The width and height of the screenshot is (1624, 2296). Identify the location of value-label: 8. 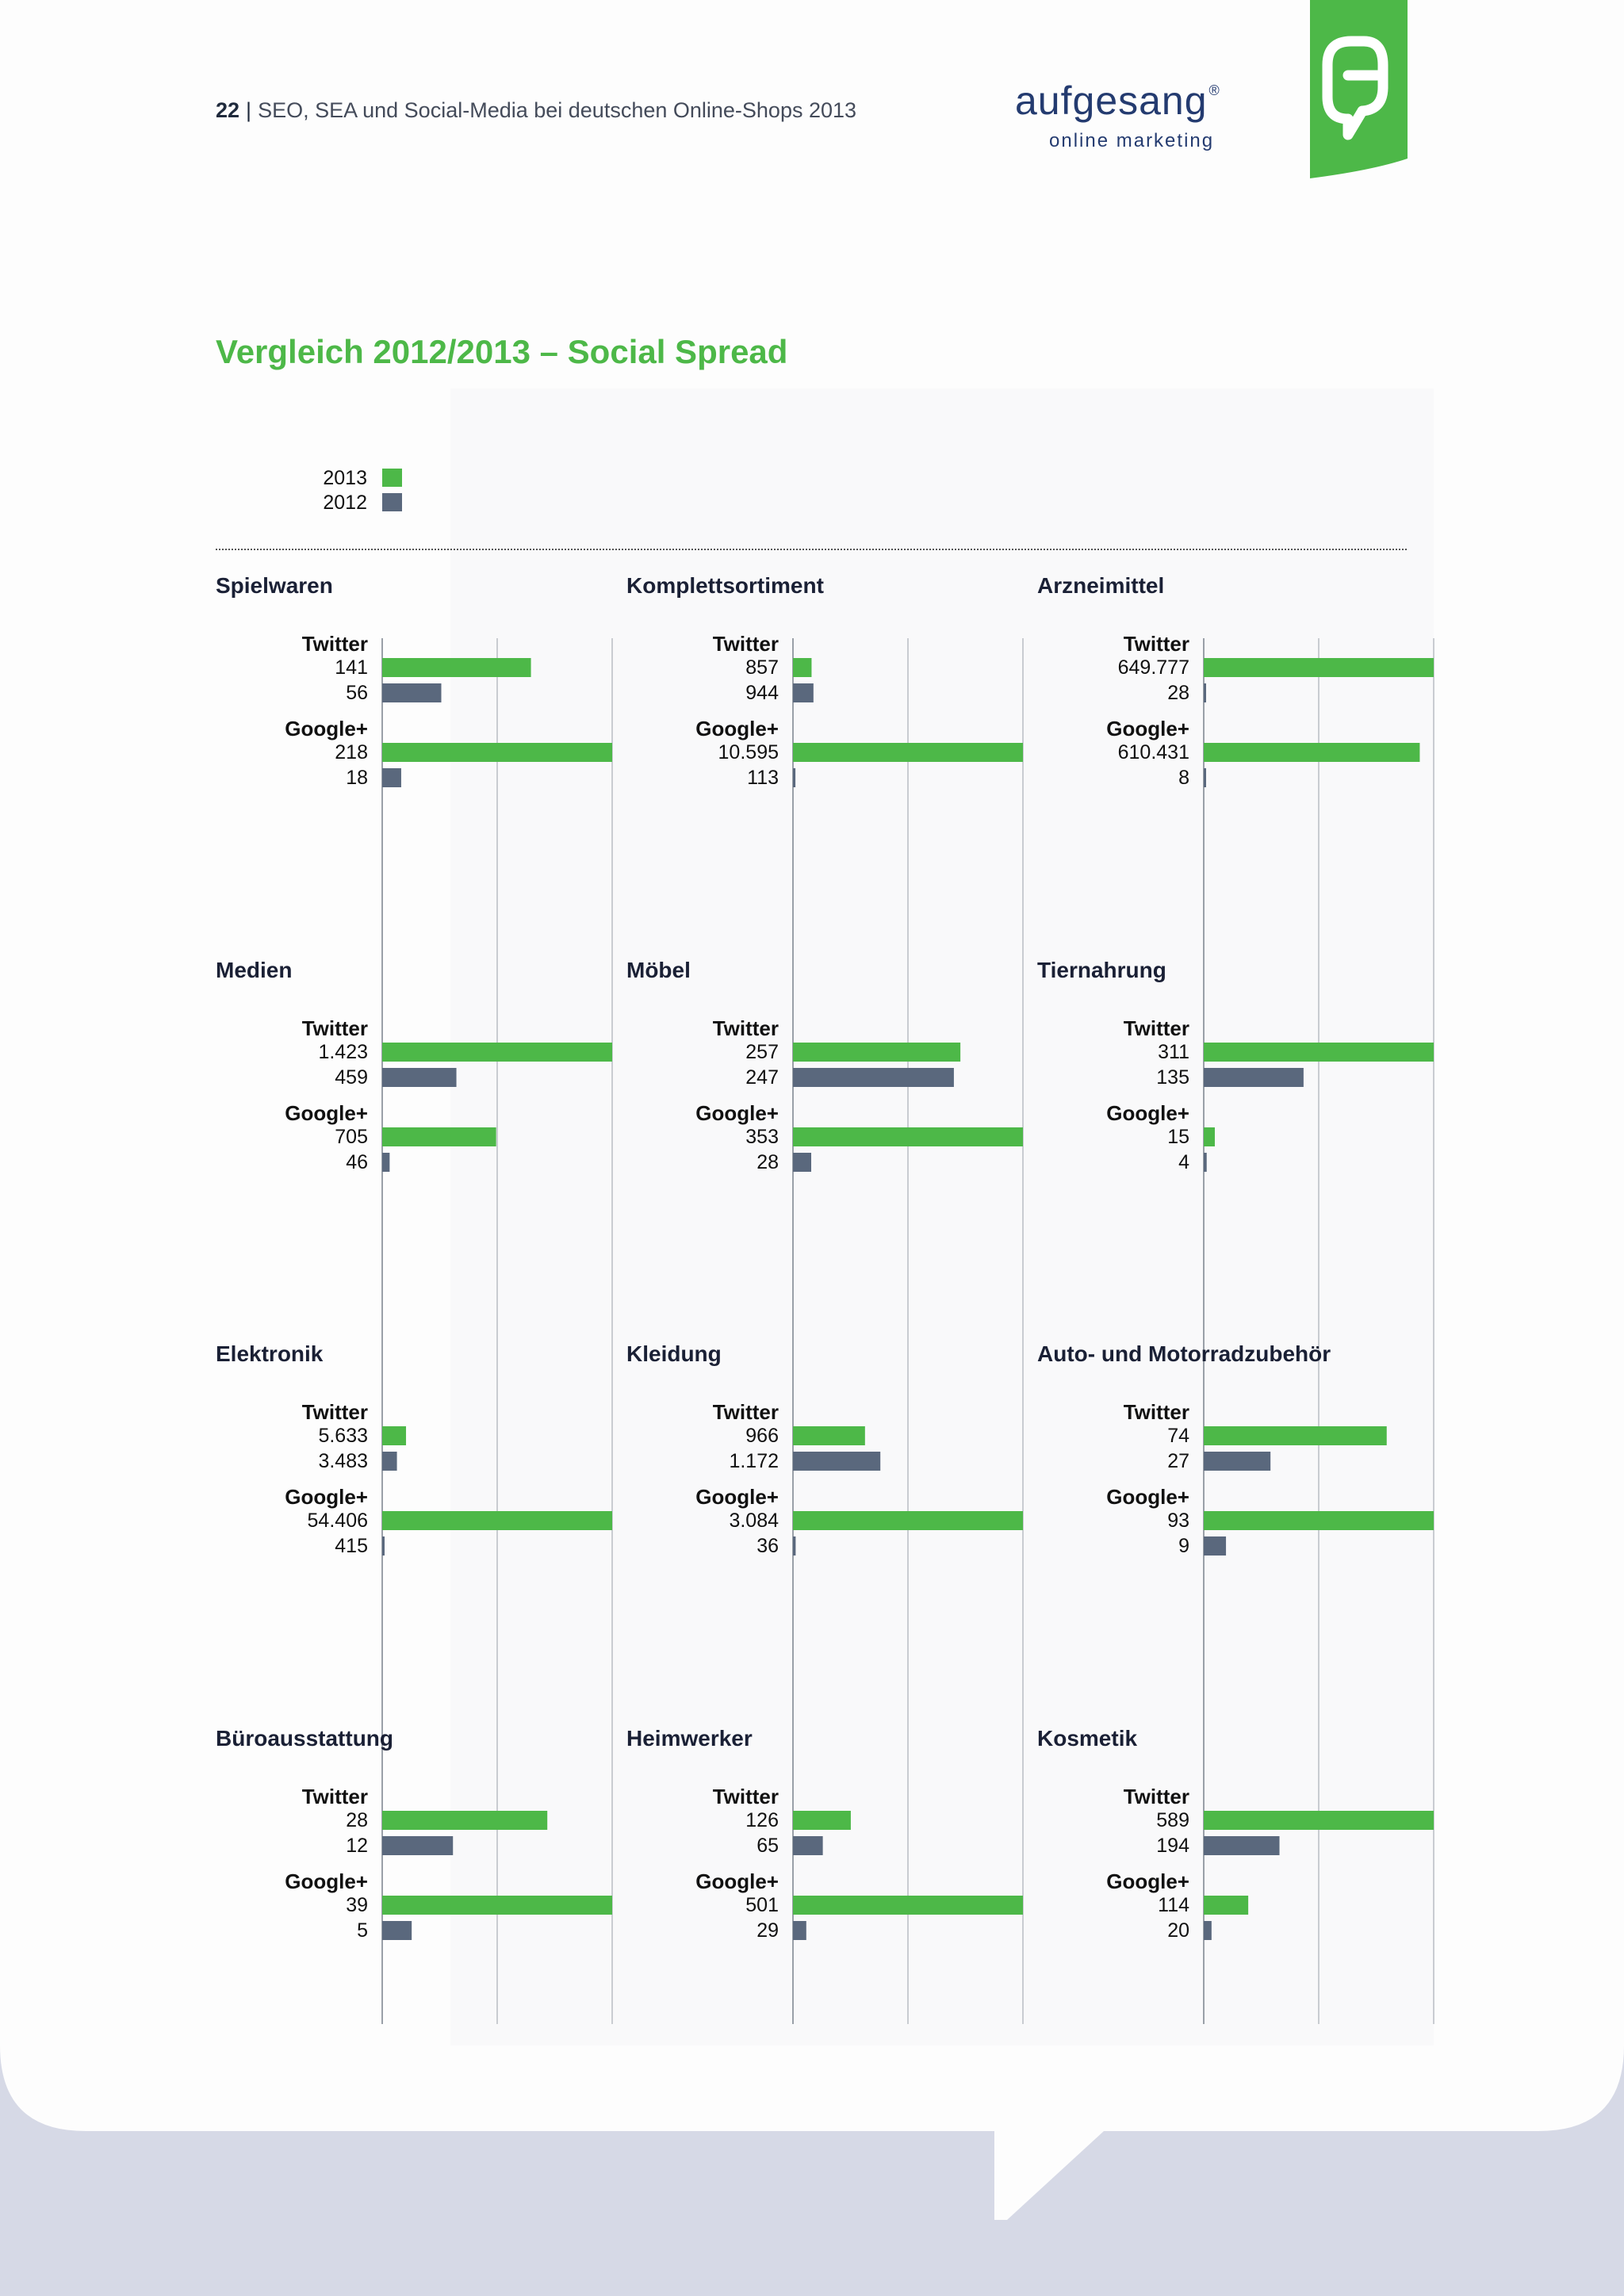
(1183, 778).